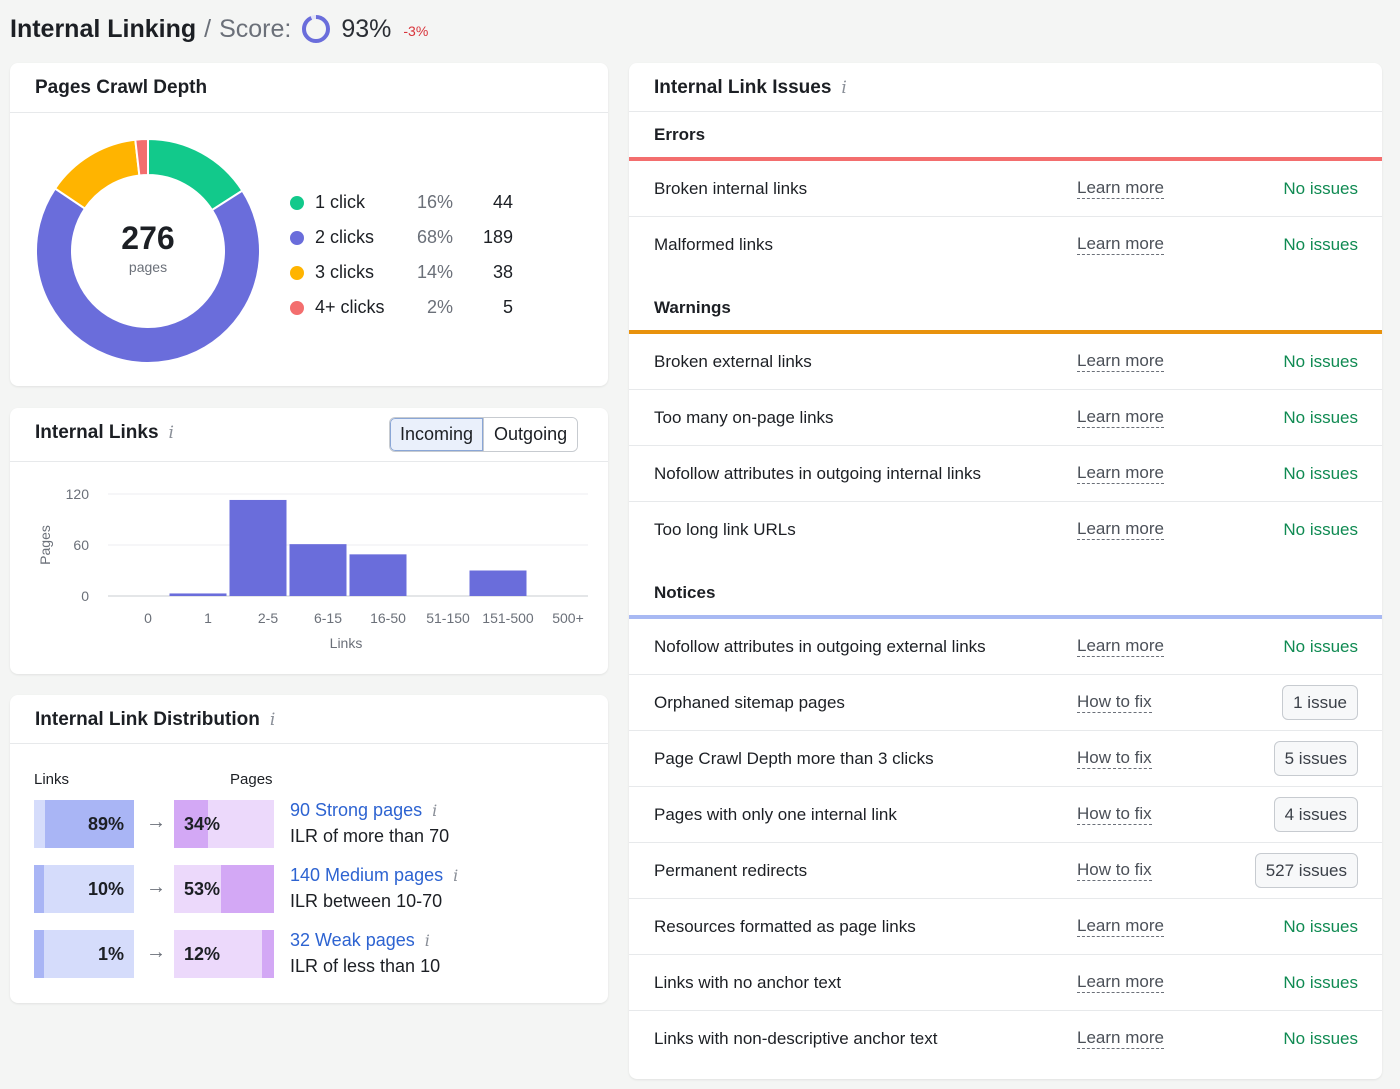 This screenshot has height=1089, width=1400. What do you see at coordinates (416, 31) in the screenshot?
I see `score-delta: -3%` at bounding box center [416, 31].